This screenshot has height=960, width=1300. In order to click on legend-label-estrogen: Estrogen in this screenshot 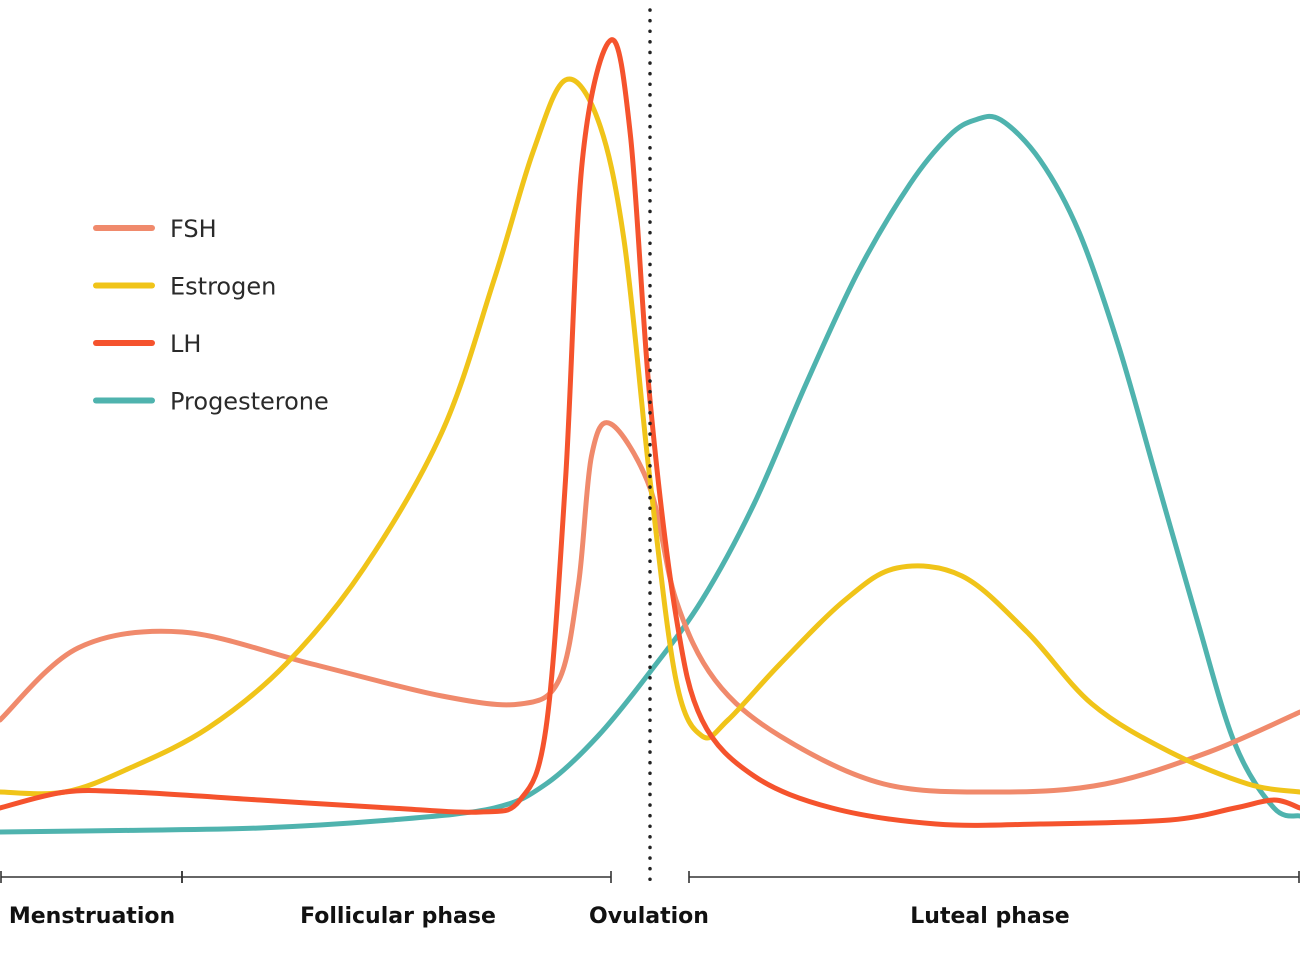, I will do `click(223, 287)`.